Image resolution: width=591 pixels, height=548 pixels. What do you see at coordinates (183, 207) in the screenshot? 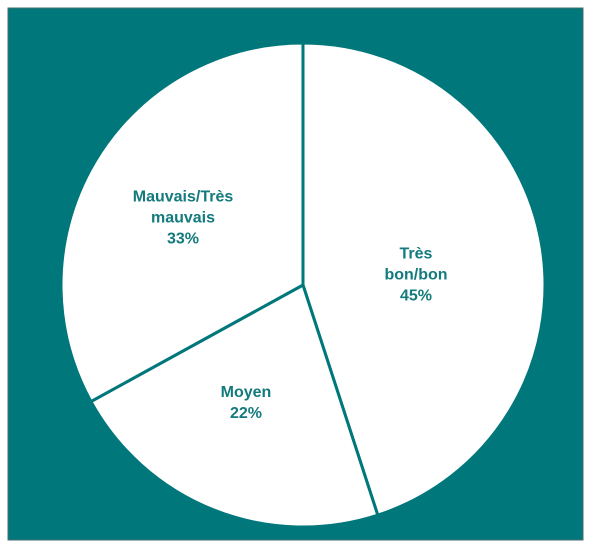
I see `category-label: Mauvais/Très mauvais` at bounding box center [183, 207].